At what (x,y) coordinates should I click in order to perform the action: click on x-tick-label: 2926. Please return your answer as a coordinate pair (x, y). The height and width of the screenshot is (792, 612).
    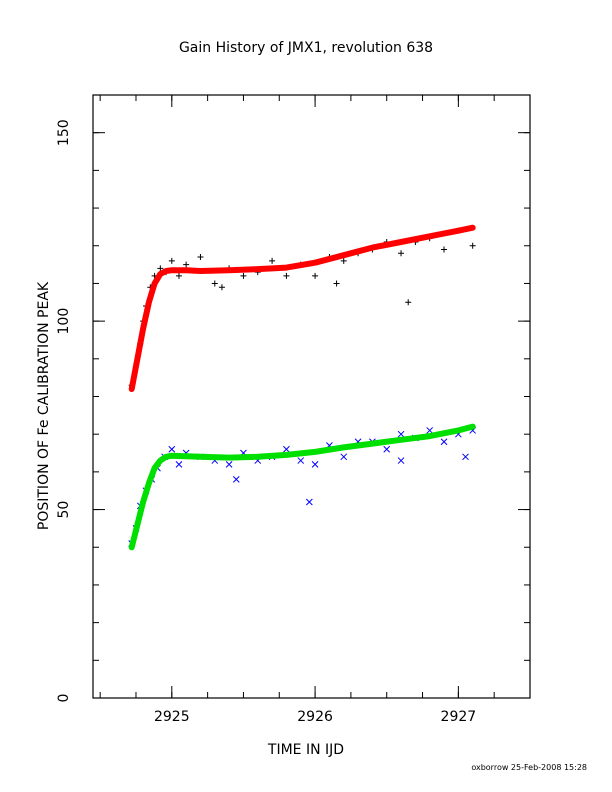
    Looking at the image, I should click on (315, 717).